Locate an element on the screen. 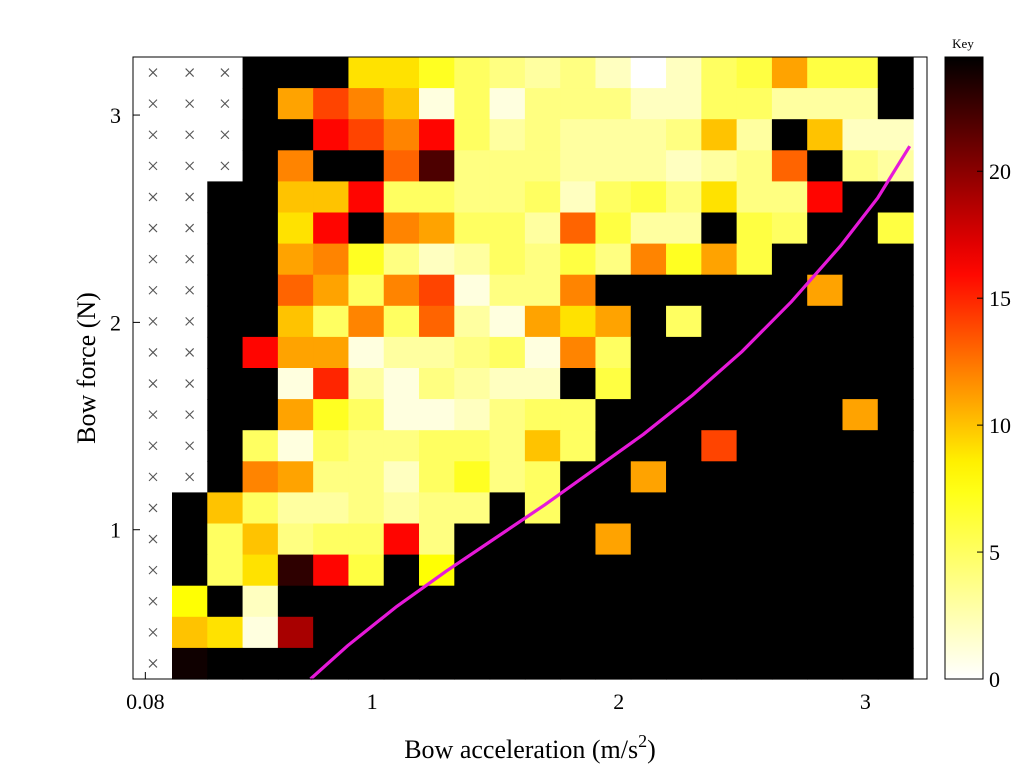  colorbar-tick-label: 15 is located at coordinates (1000, 298).